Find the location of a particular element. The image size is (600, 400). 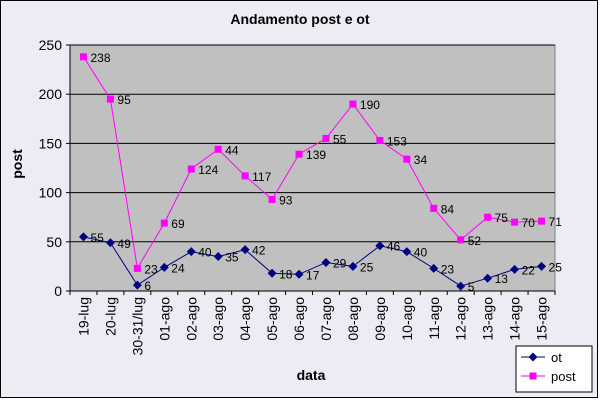

data-label-post: 190 is located at coordinates (370, 105).